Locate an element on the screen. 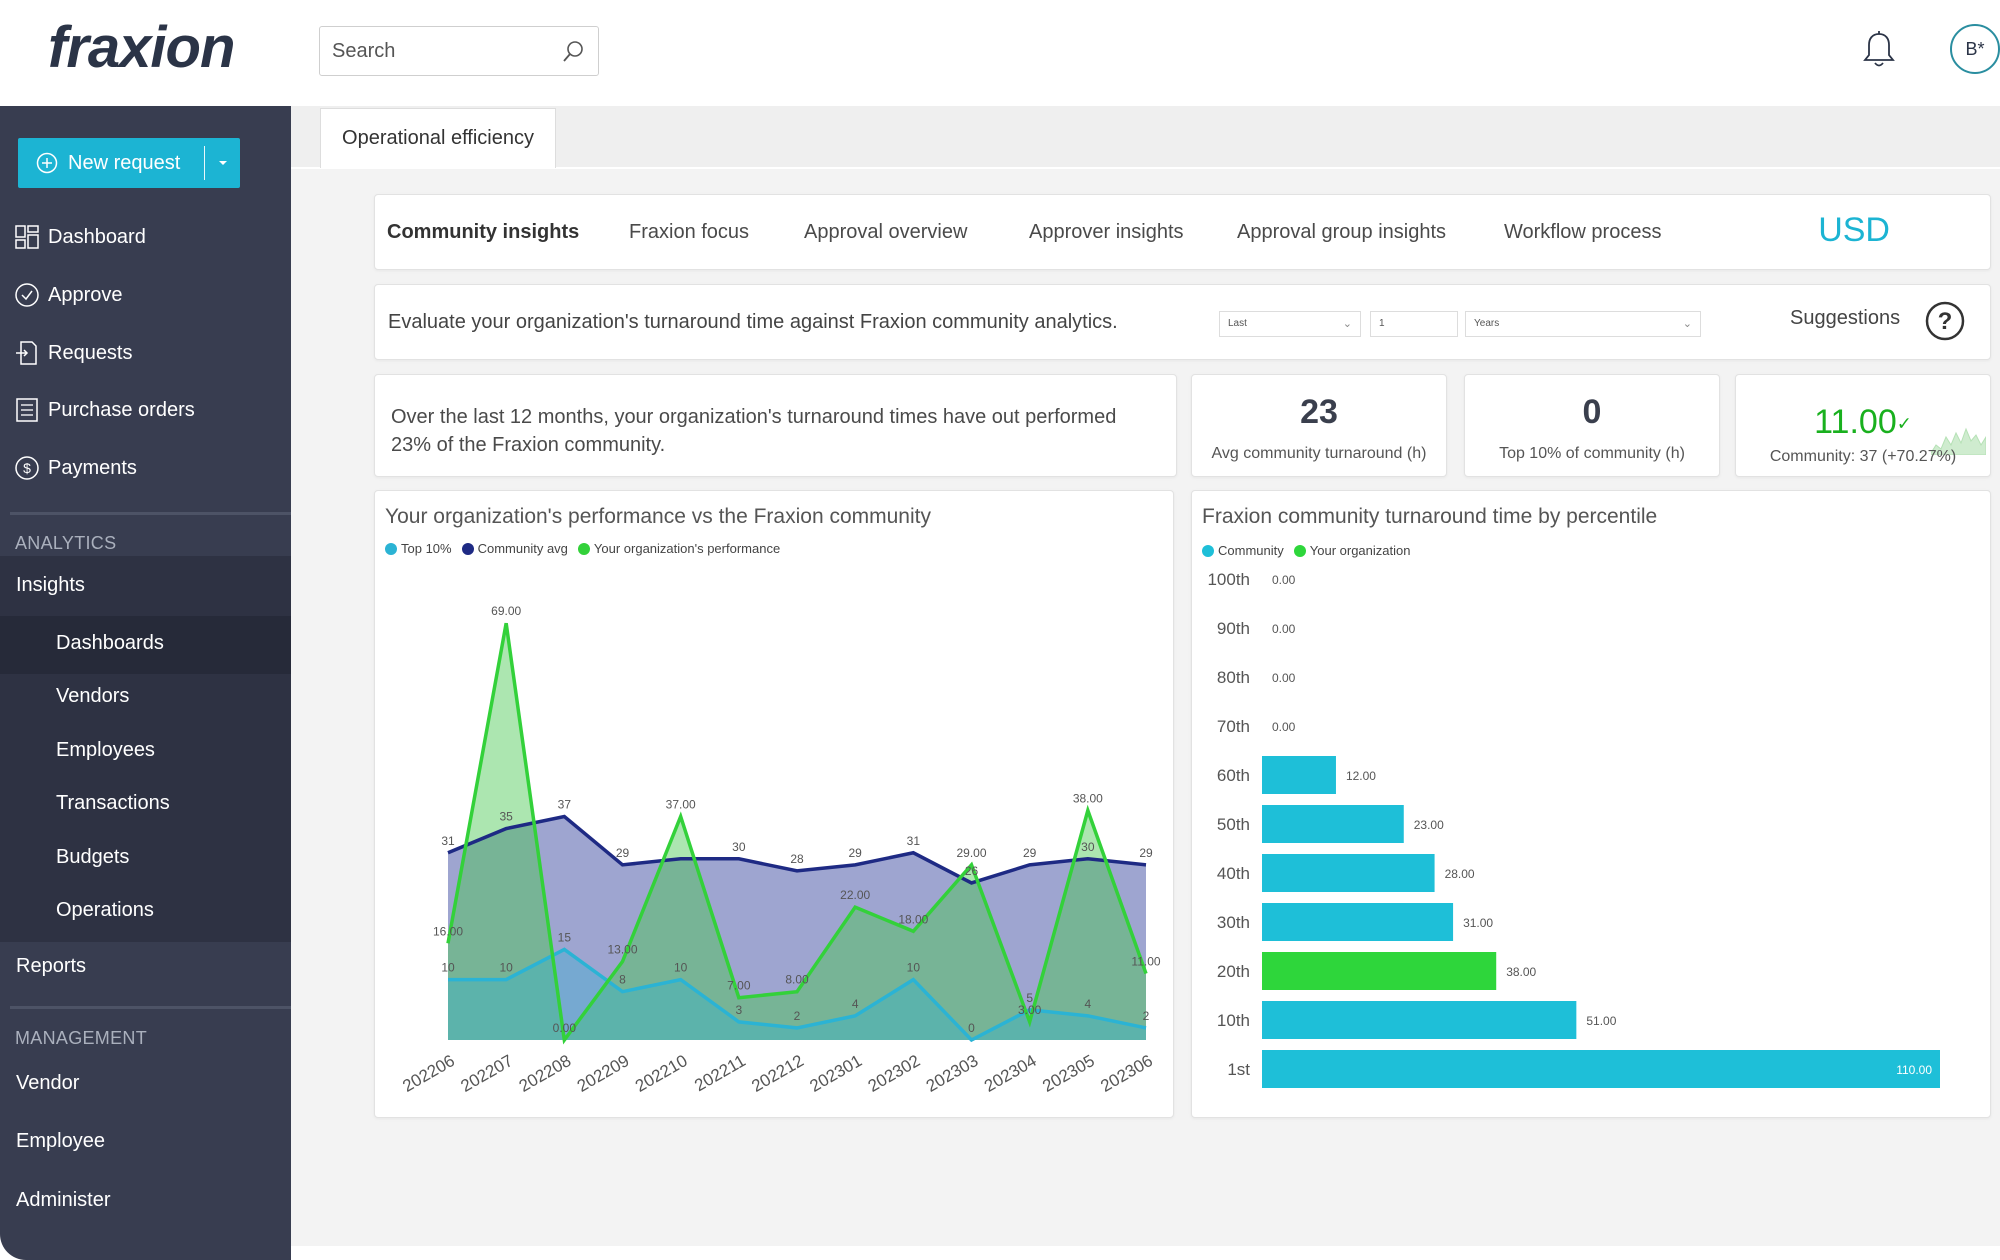 The height and width of the screenshot is (1260, 2000). sidebar: New request Dashboard Approve Requests is located at coordinates (145, 683).